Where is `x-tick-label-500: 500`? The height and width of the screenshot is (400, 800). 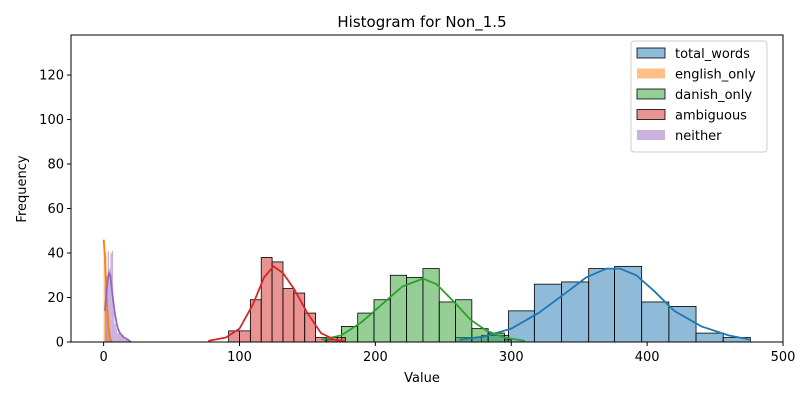
x-tick-label-500: 500 is located at coordinates (783, 357).